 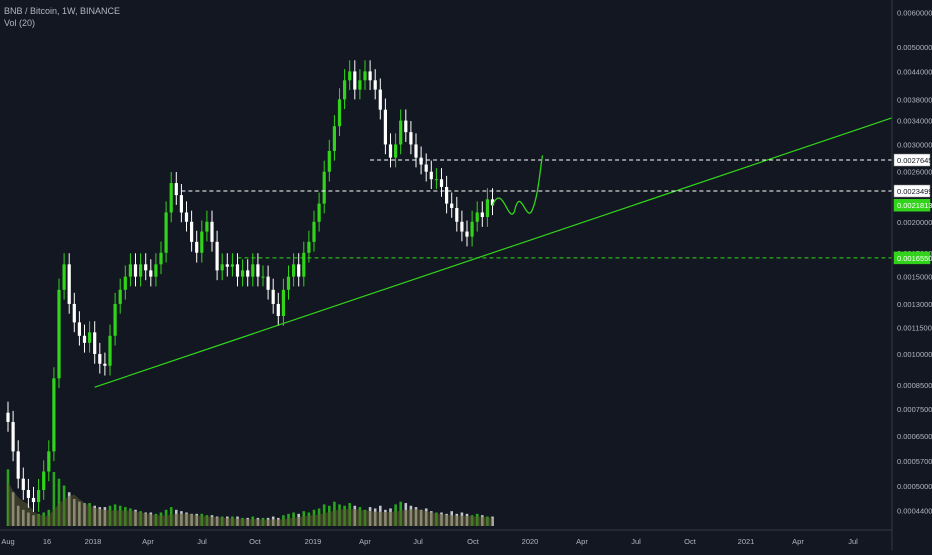 What do you see at coordinates (914, 304) in the screenshot?
I see `price-tick-label: 0.0013000` at bounding box center [914, 304].